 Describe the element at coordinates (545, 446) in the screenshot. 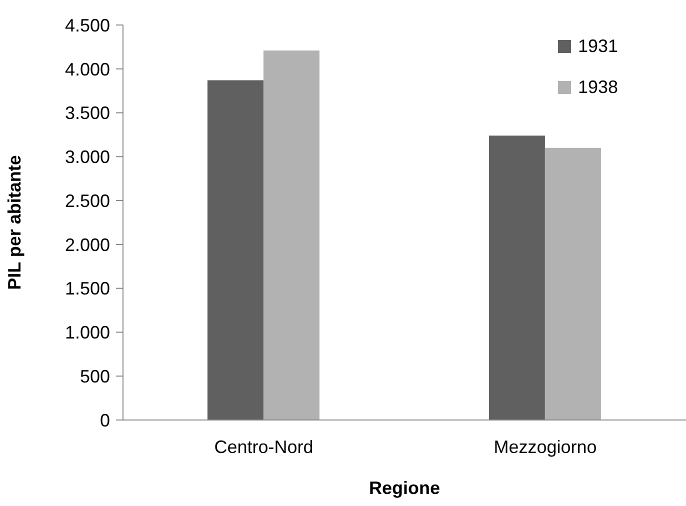

I see `x-tick-label: Mezzogiorno` at that location.